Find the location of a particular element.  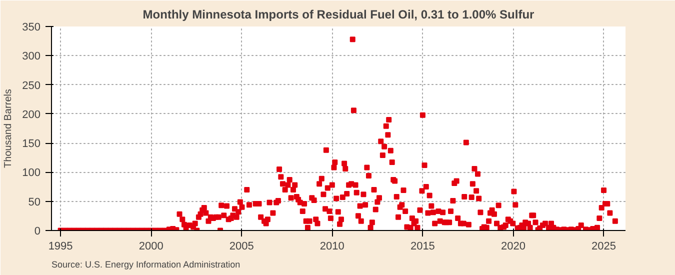

chart-title: Monthly Minnesota Imports of Residual Fuel Oil, 0.31 to 1.00% Sulfur is located at coordinates (338, 15).